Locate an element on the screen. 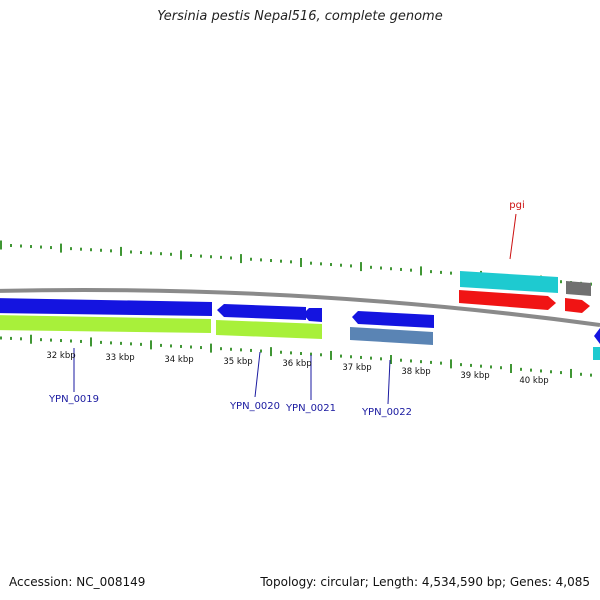 This screenshot has width=600, height=600. gene-pgi-cyan-bar is located at coordinates (509, 282).